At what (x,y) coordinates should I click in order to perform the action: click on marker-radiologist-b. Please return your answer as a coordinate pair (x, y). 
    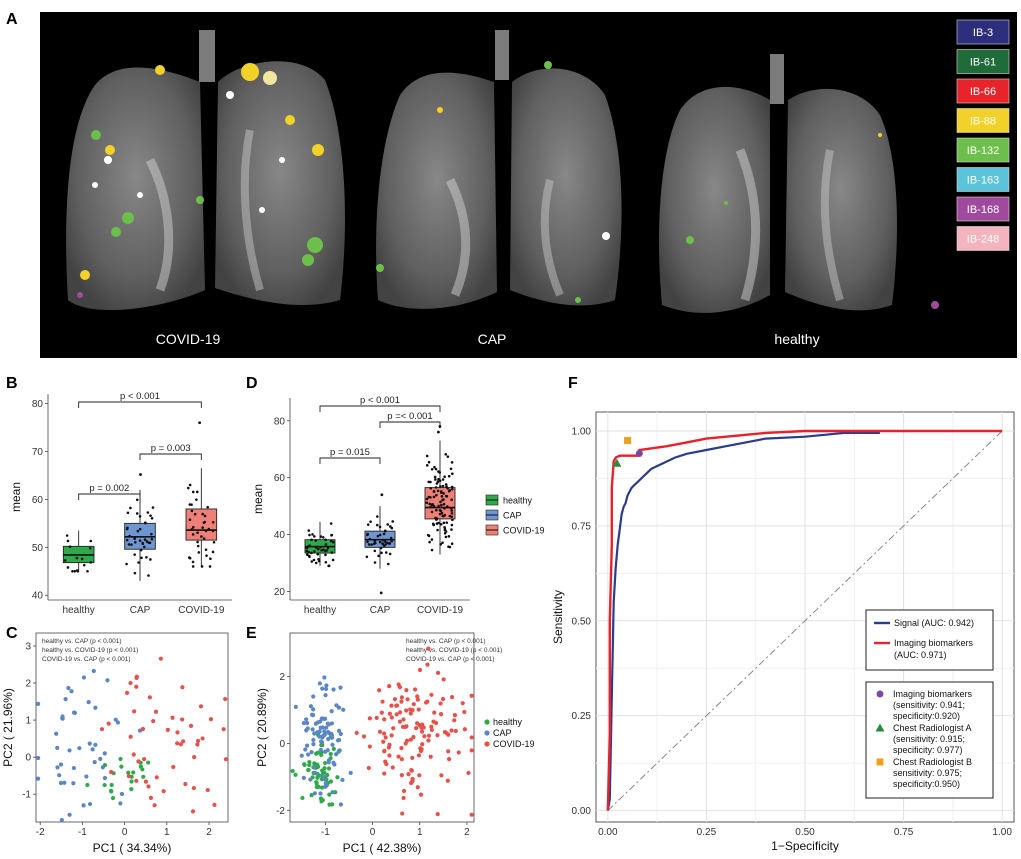
    Looking at the image, I should click on (628, 440).